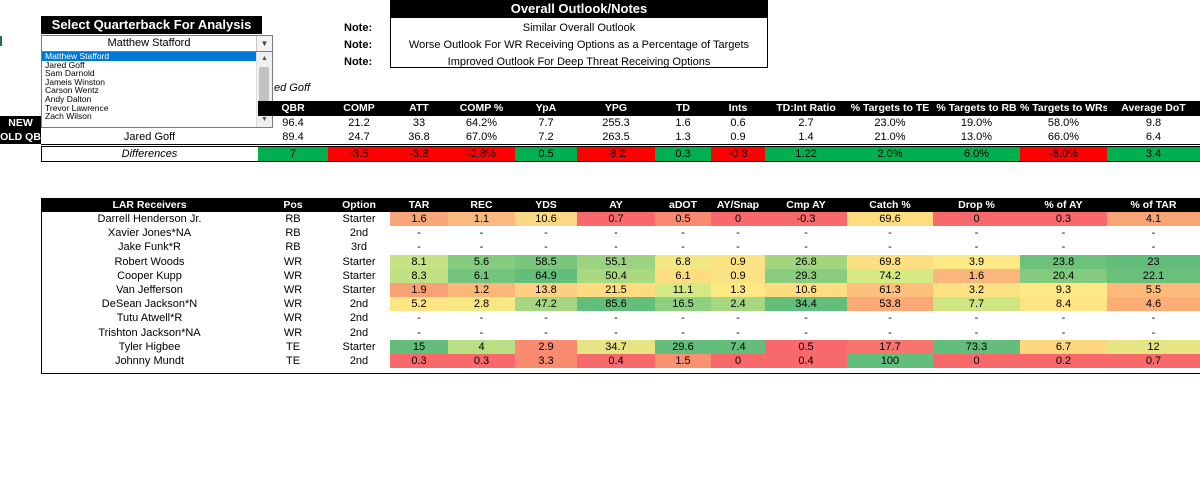 The image size is (1200, 484). Describe the element at coordinates (264, 58) in the screenshot. I see `scroll-up-icon: ▲` at that location.